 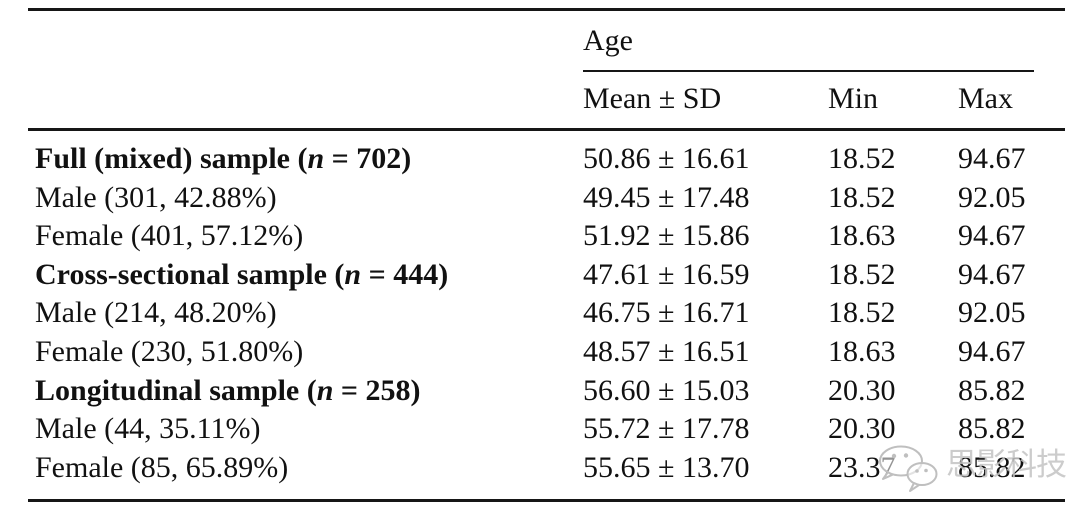 What do you see at coordinates (666, 197) in the screenshot?
I see `cell-mean-sd: 49.45 ± 17.48` at bounding box center [666, 197].